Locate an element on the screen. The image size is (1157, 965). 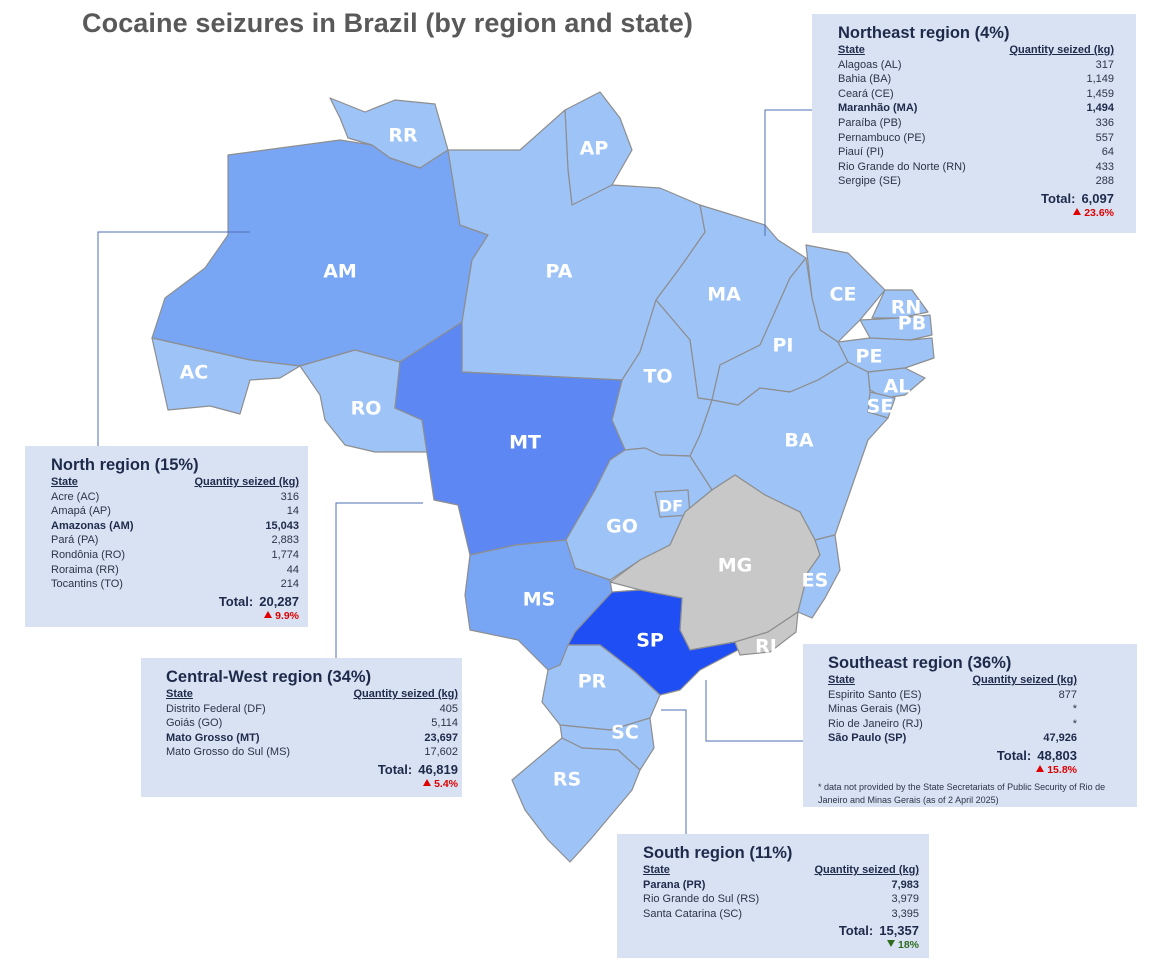
state-name: Sergipe (SE) is located at coordinates (869, 181).